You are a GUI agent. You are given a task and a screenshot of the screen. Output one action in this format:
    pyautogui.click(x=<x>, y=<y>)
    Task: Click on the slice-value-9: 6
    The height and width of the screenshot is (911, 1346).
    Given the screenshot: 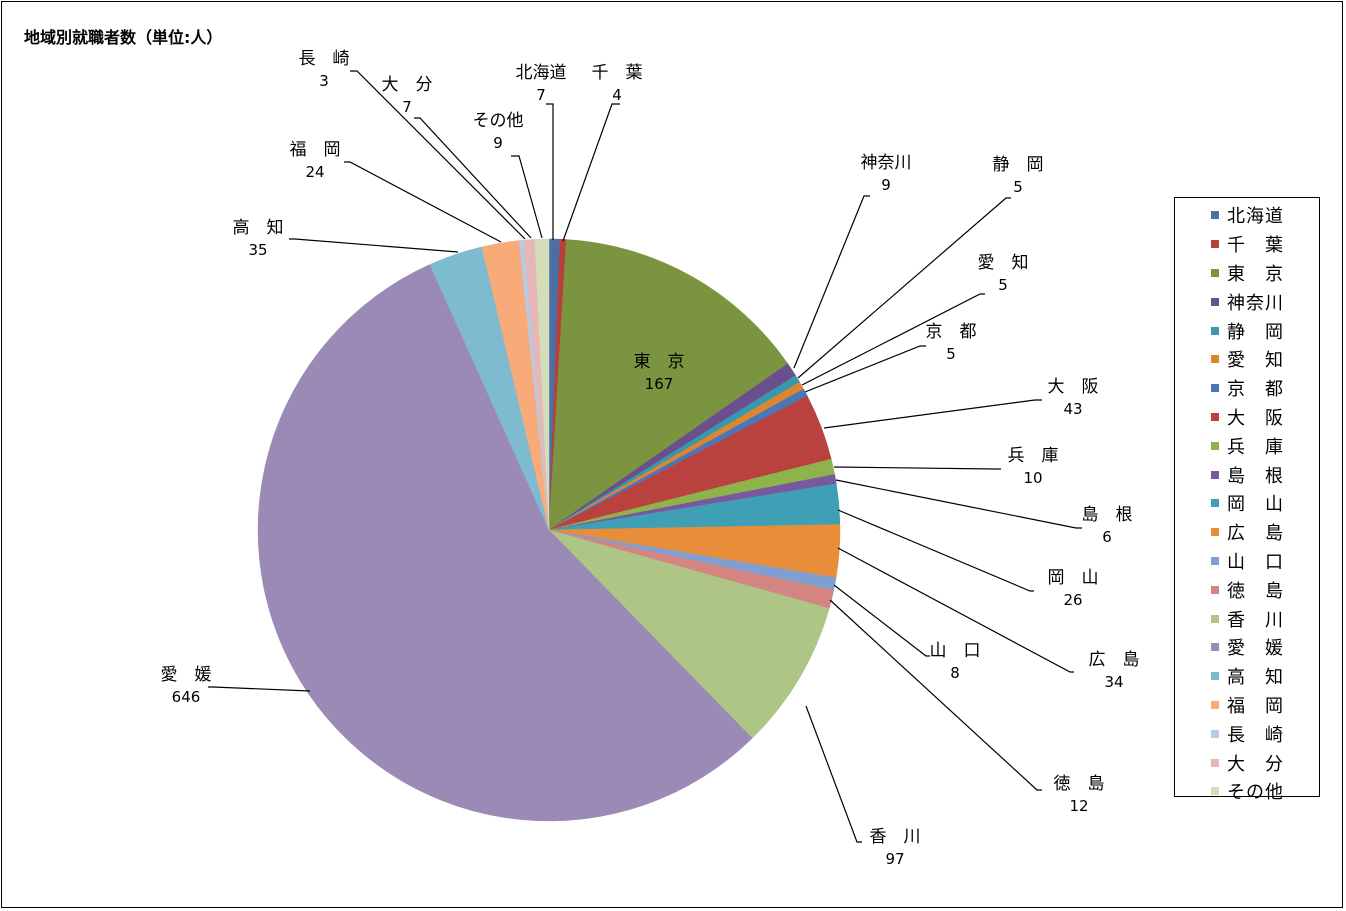 What is the action you would take?
    pyautogui.click(x=1107, y=537)
    